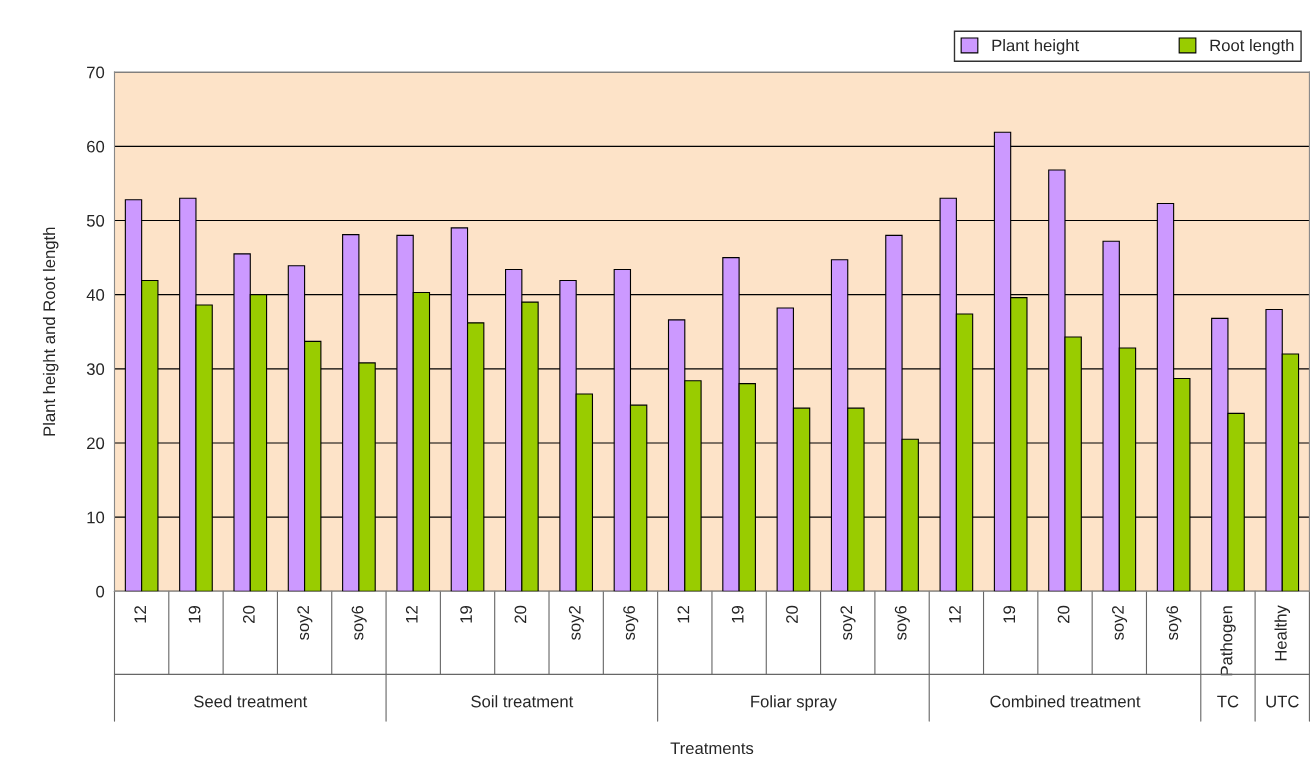 Image resolution: width=1316 pixels, height=776 pixels. I want to click on text: Foliar spray, so click(794, 703).